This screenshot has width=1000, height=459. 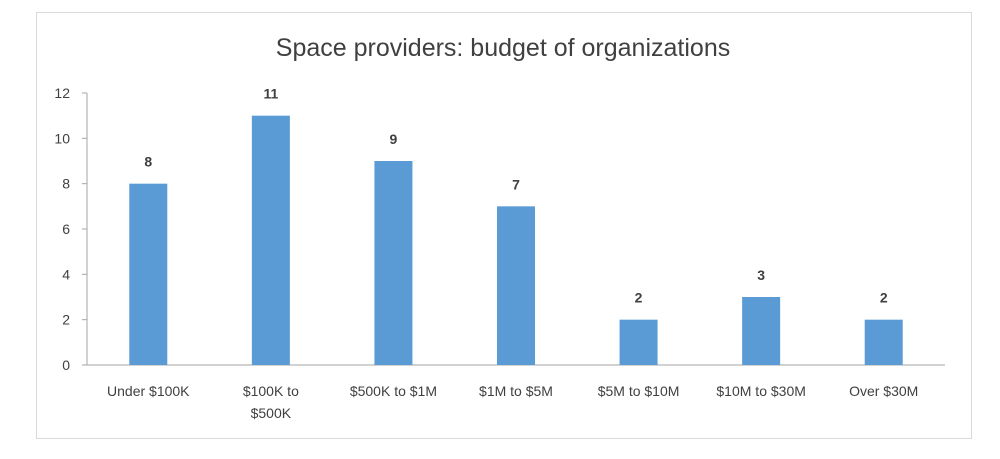 I want to click on x-tick-label: $5M to $10M, so click(x=639, y=391).